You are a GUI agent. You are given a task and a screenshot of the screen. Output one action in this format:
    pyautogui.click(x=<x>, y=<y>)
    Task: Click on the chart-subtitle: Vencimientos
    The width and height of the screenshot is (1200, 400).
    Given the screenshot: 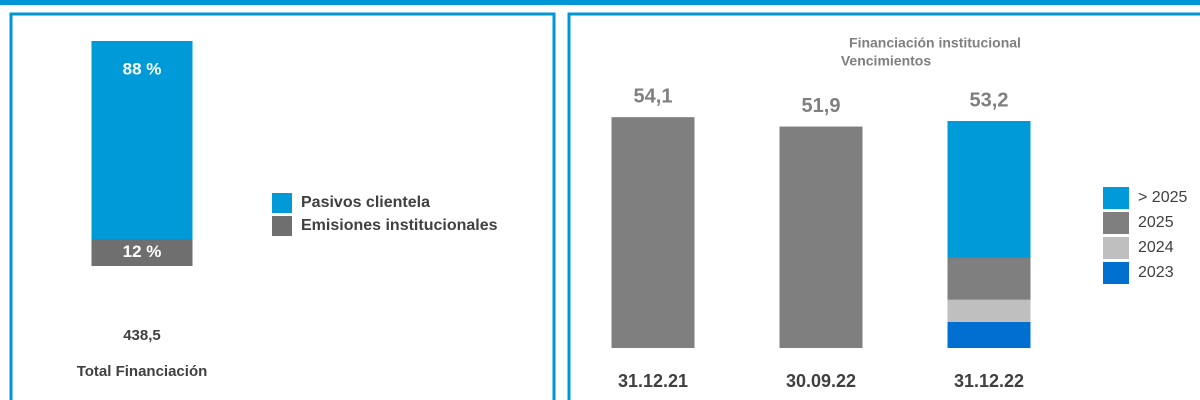 What is the action you would take?
    pyautogui.click(x=886, y=61)
    